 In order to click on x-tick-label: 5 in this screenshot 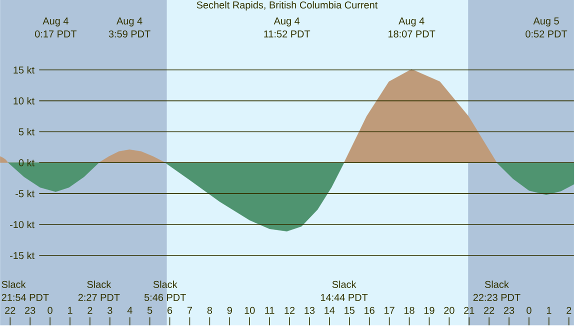, I will do `click(149, 310)`.